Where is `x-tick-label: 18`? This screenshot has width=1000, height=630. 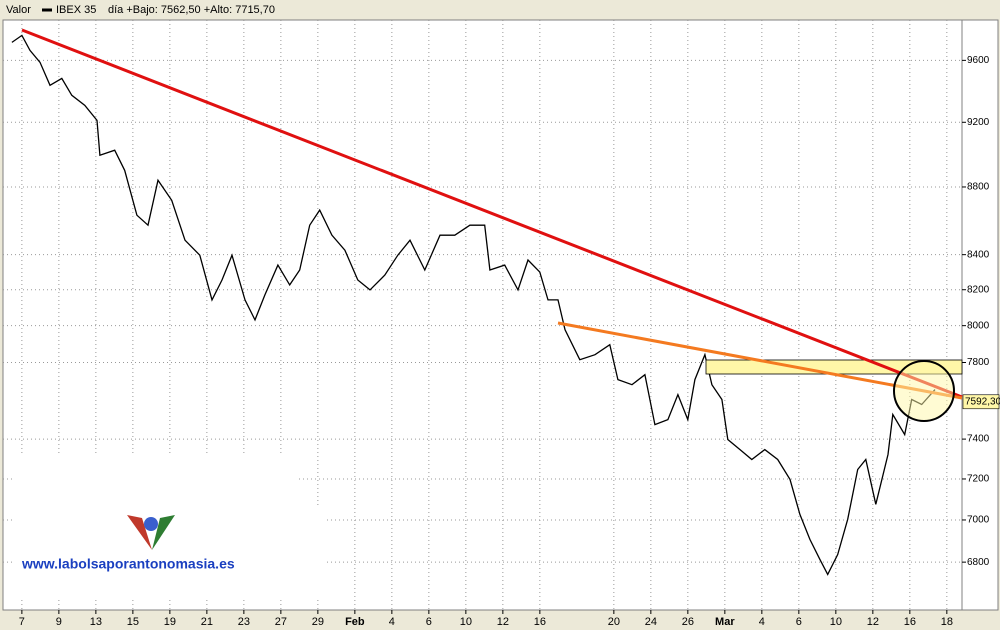 x-tick-label: 18 is located at coordinates (947, 622).